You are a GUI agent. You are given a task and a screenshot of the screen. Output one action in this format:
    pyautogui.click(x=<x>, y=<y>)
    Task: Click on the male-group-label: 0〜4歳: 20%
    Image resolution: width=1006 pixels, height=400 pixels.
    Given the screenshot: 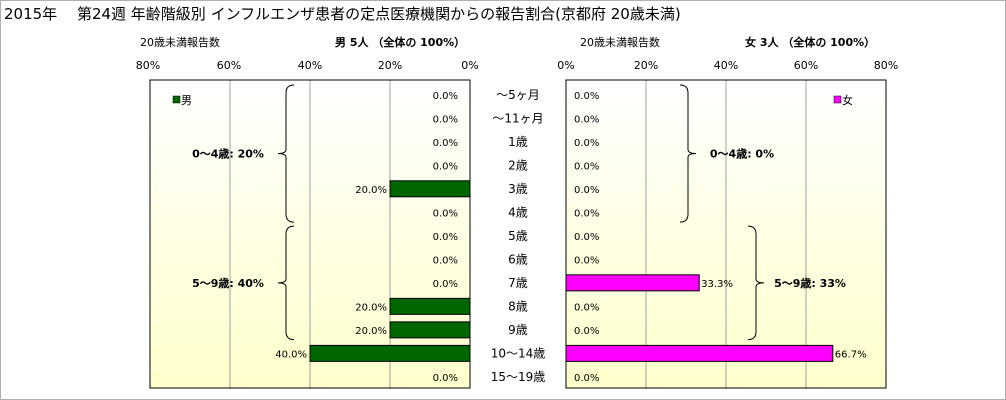 What is the action you would take?
    pyautogui.click(x=228, y=154)
    